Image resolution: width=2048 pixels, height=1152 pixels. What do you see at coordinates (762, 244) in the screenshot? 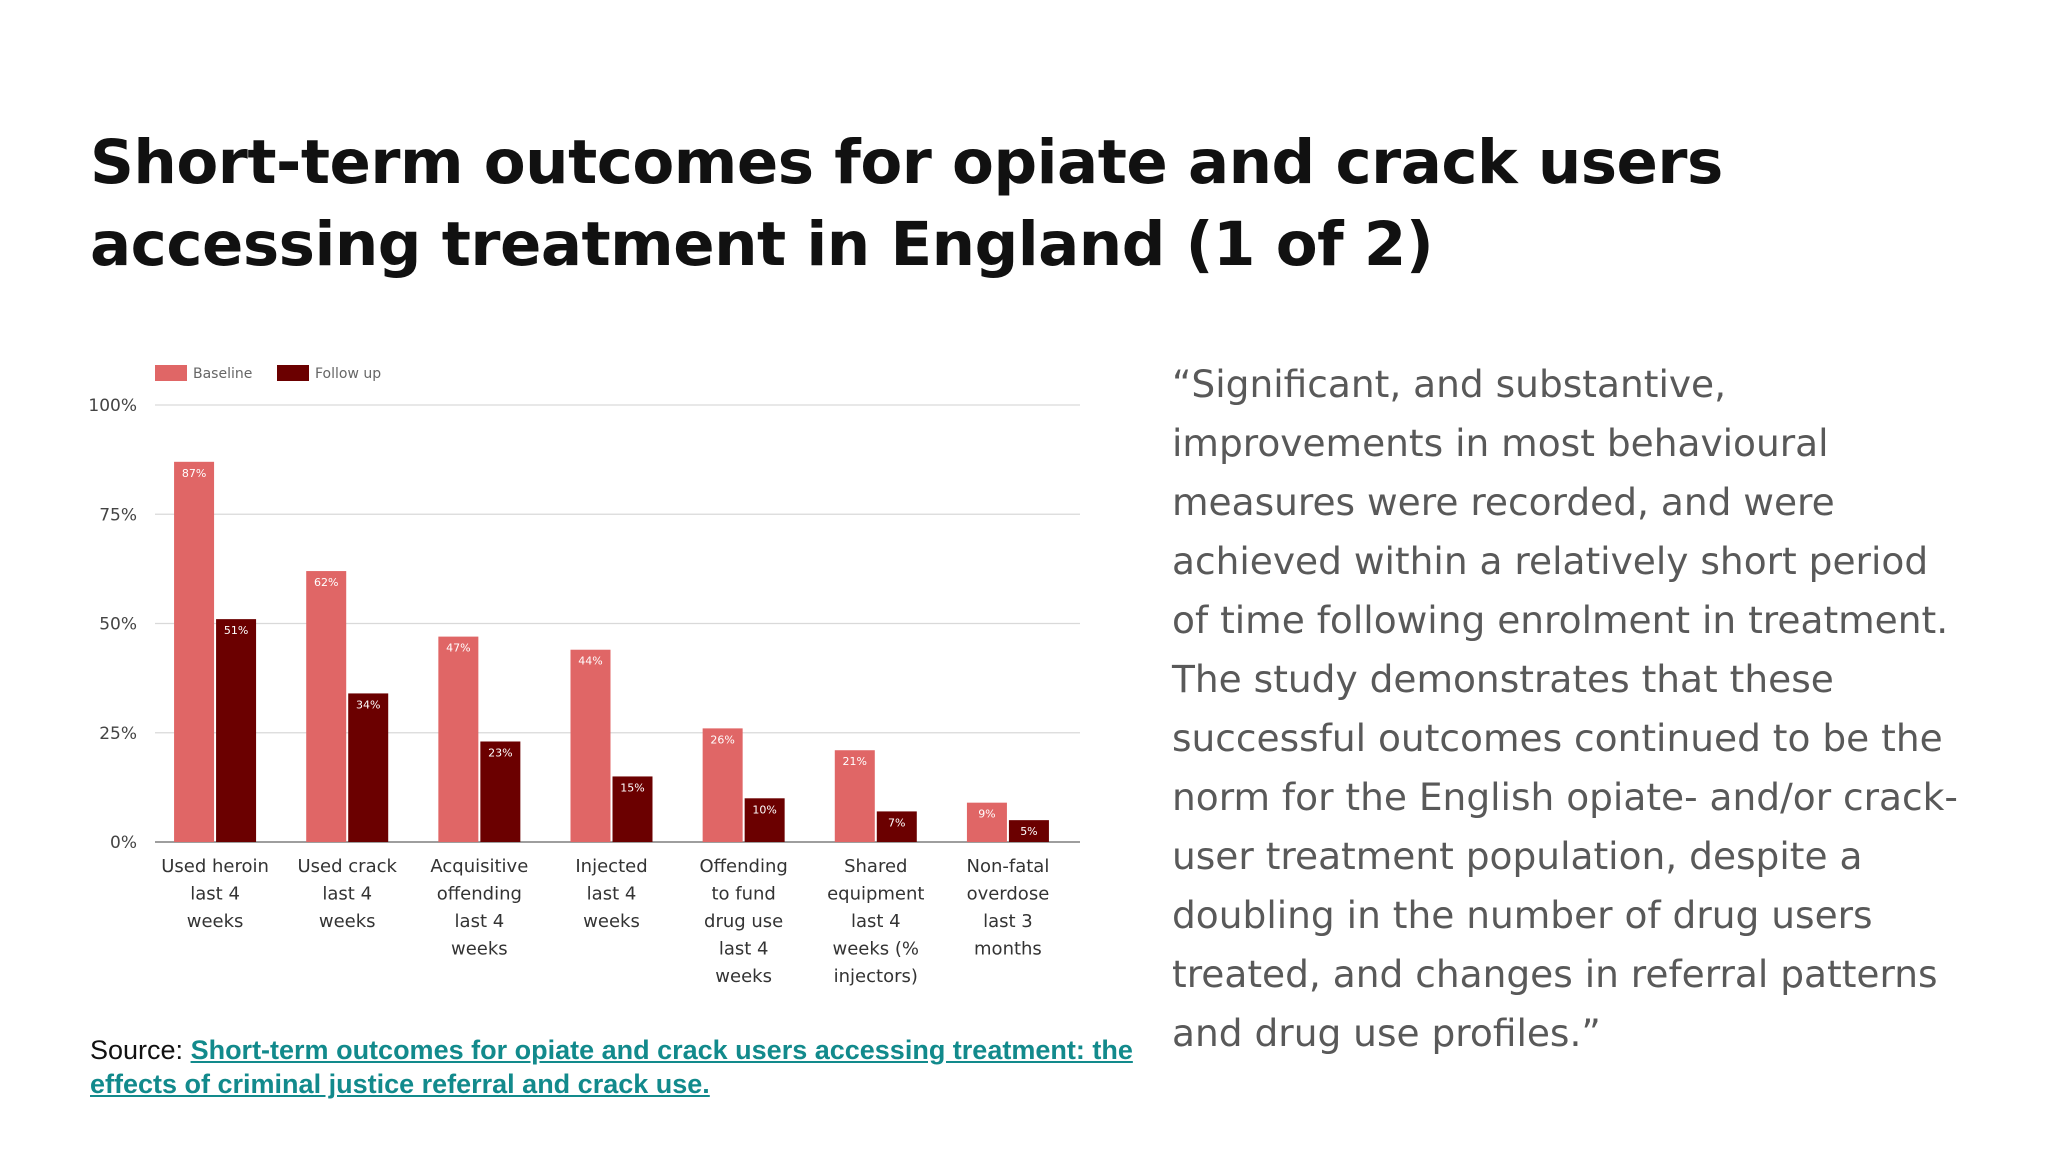
I see `slide-title-line-2: accessing treatment in England (1 of 2)` at bounding box center [762, 244].